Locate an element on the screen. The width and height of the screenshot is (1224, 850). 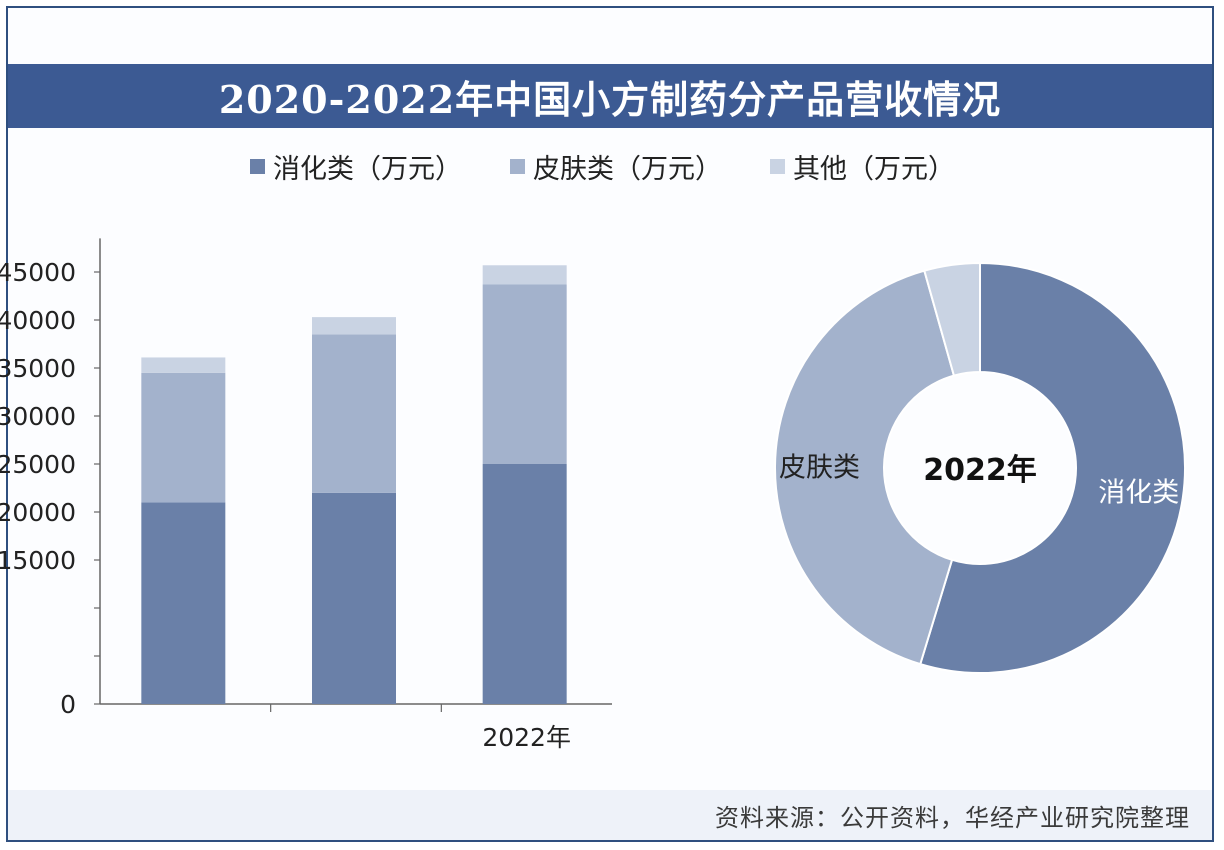
legend-item-digestive: 消化类（万元） is located at coordinates (356, 166).